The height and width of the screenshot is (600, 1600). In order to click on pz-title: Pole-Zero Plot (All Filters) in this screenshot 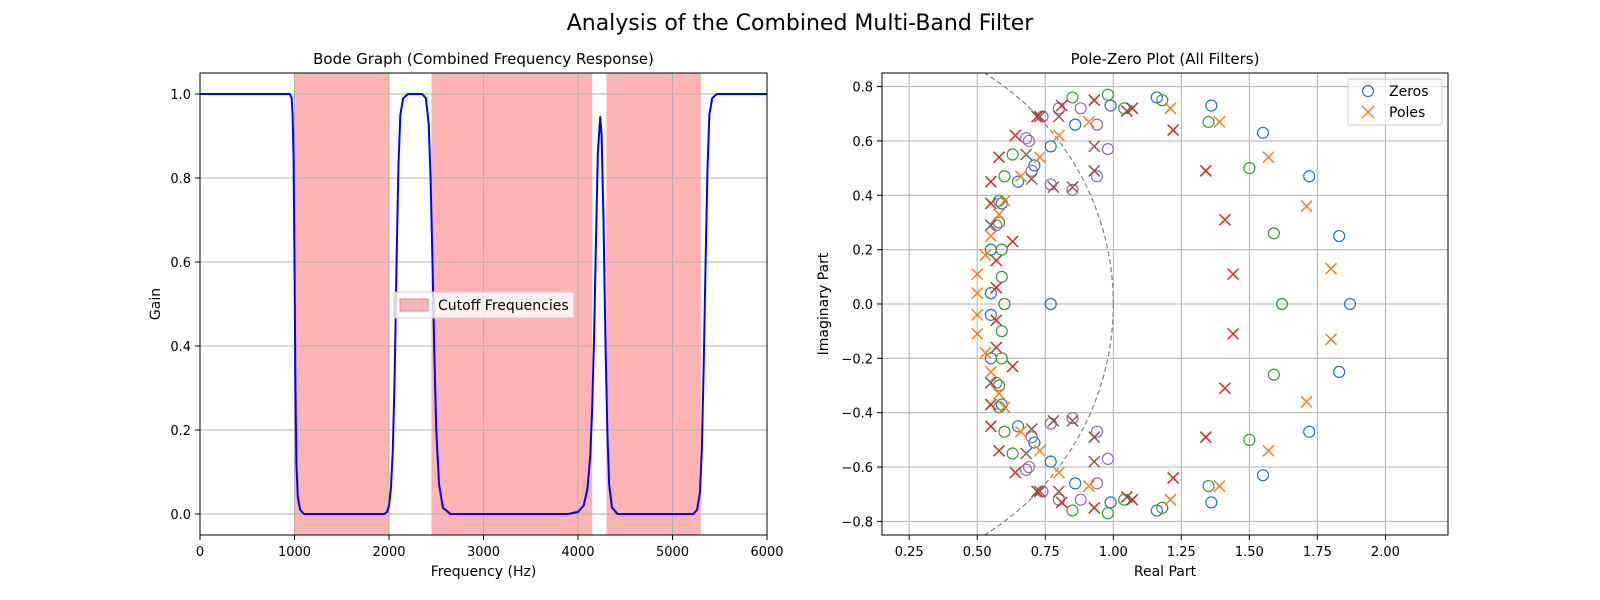, I will do `click(1165, 59)`.